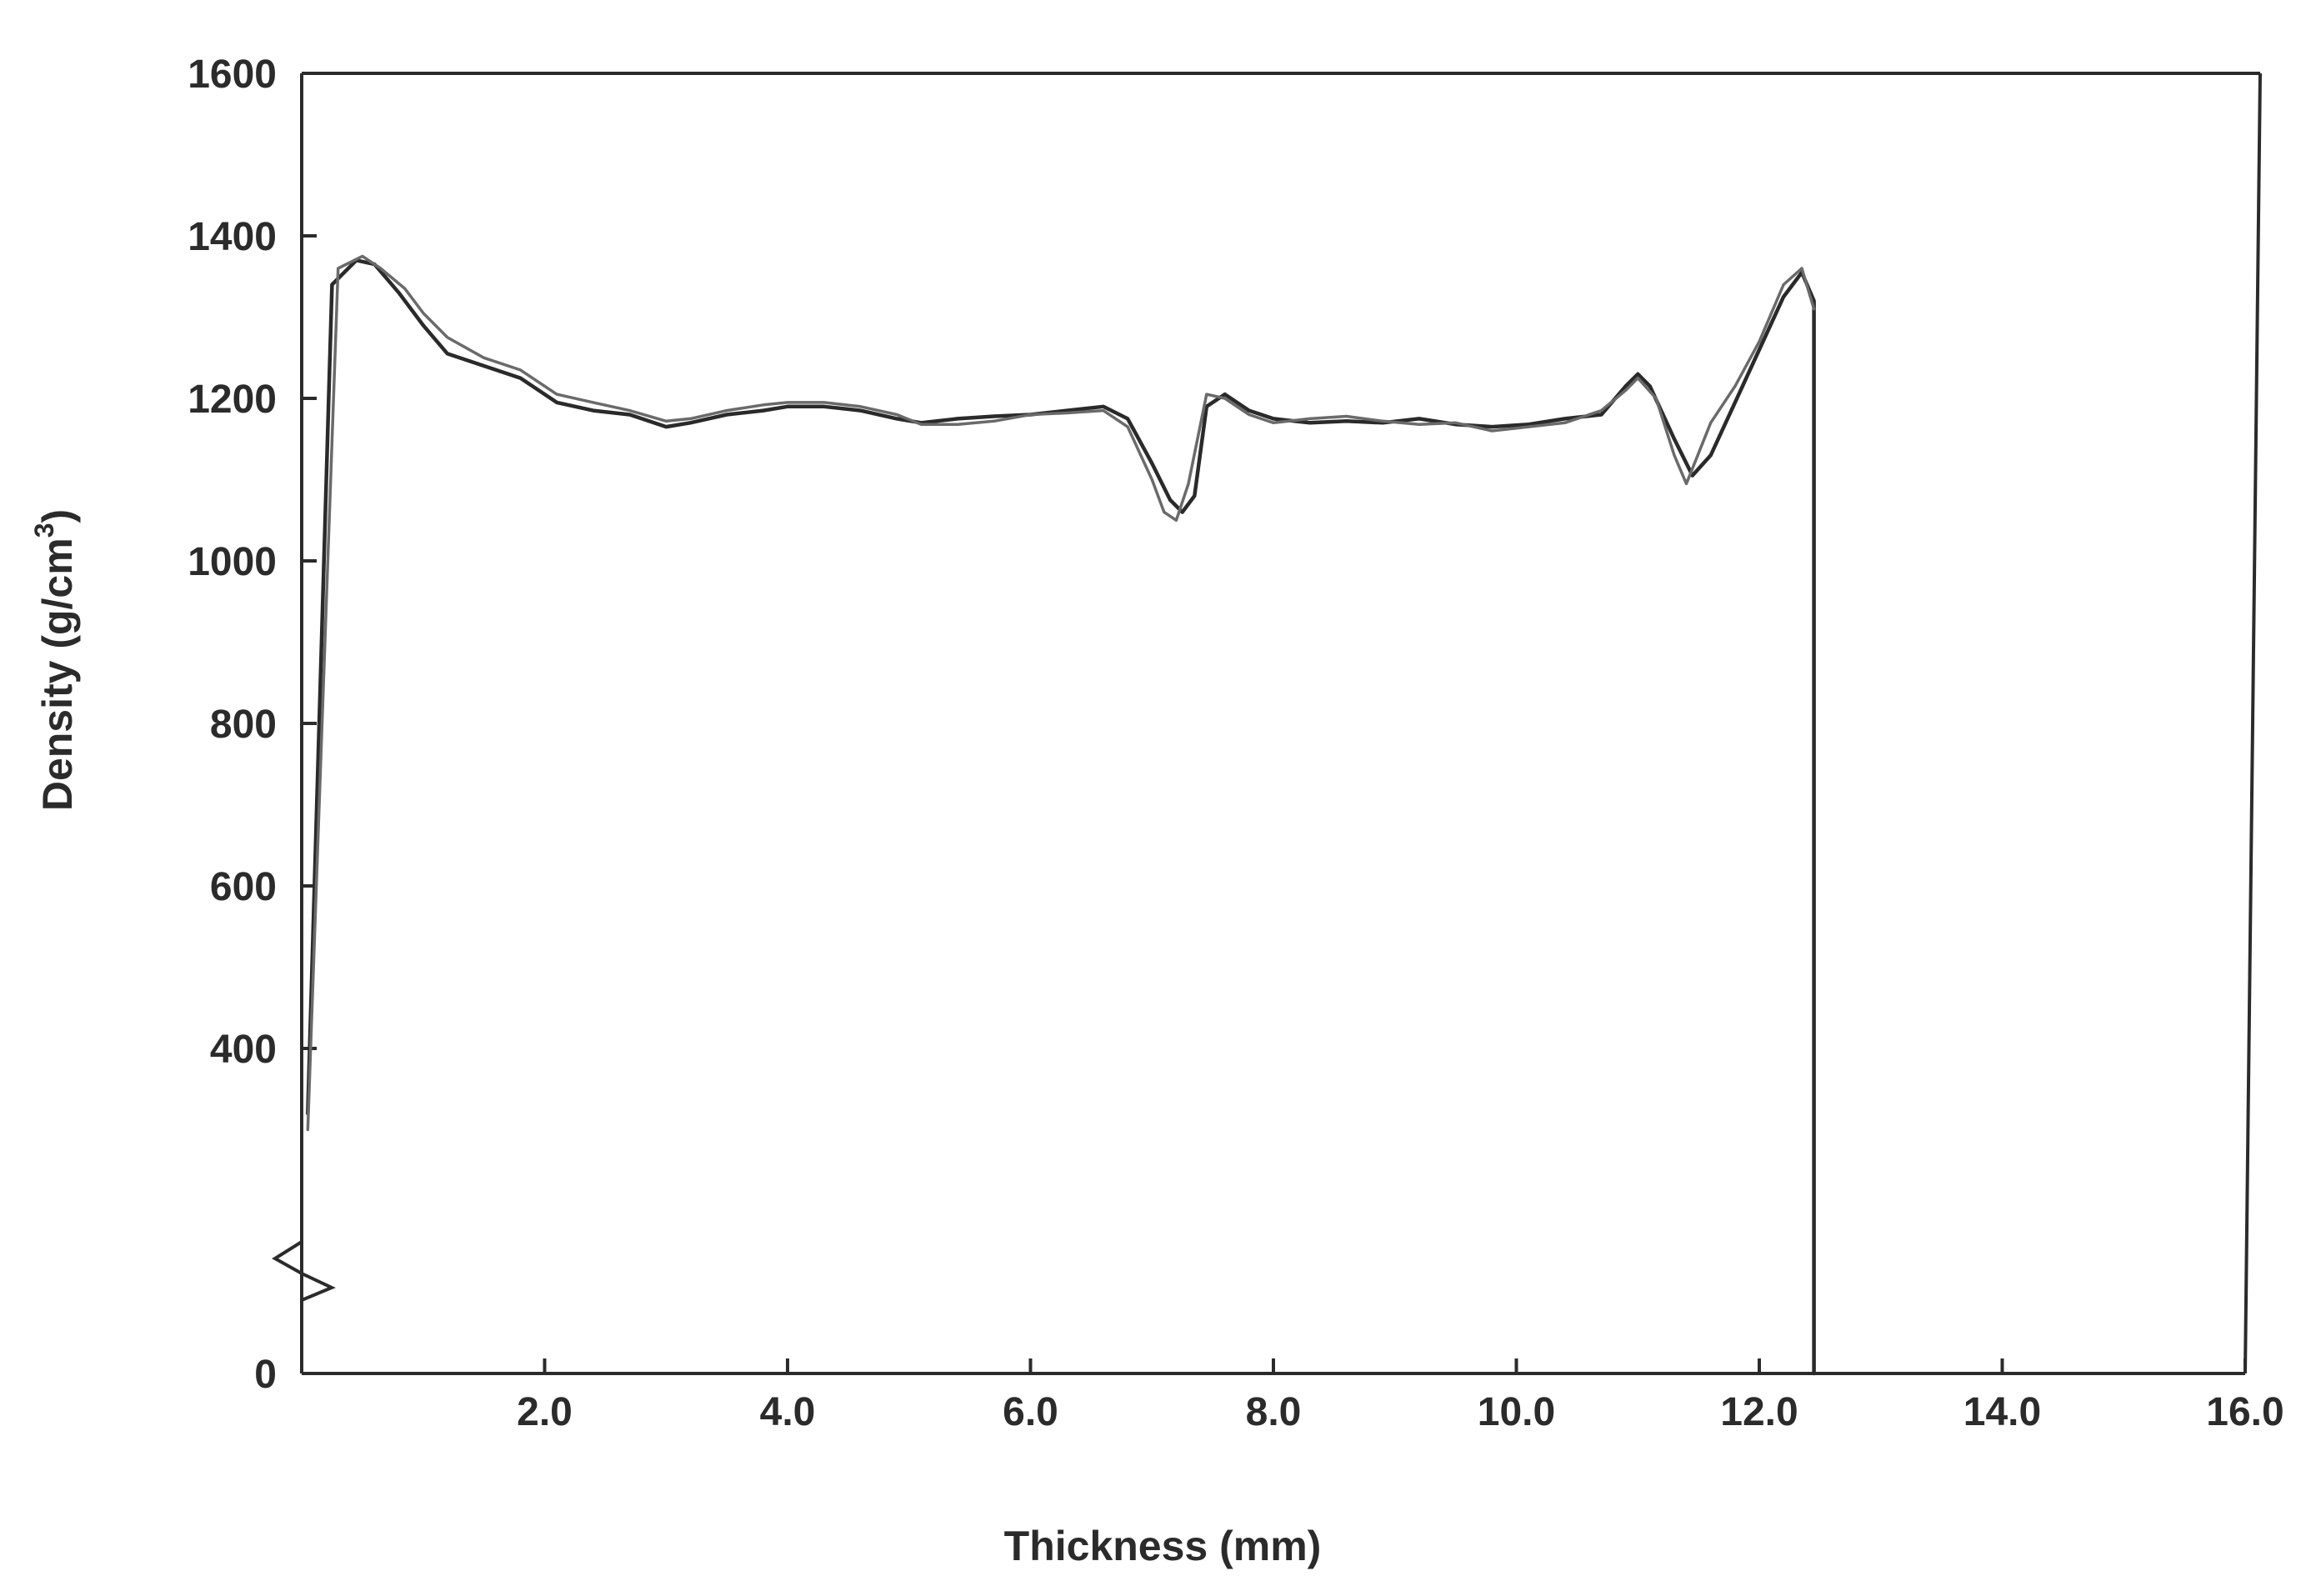  I want to click on y-tick-label: 800, so click(243, 725).